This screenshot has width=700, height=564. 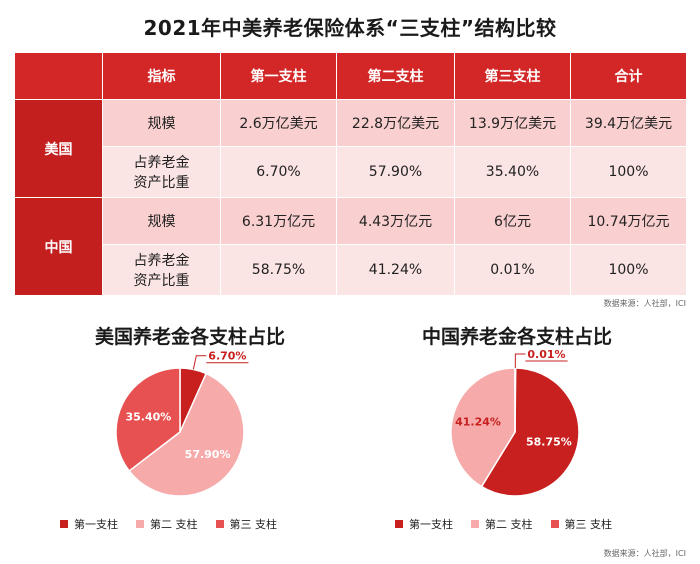 What do you see at coordinates (208, 454) in the screenshot?
I see `pie-data-label: 57.90%` at bounding box center [208, 454].